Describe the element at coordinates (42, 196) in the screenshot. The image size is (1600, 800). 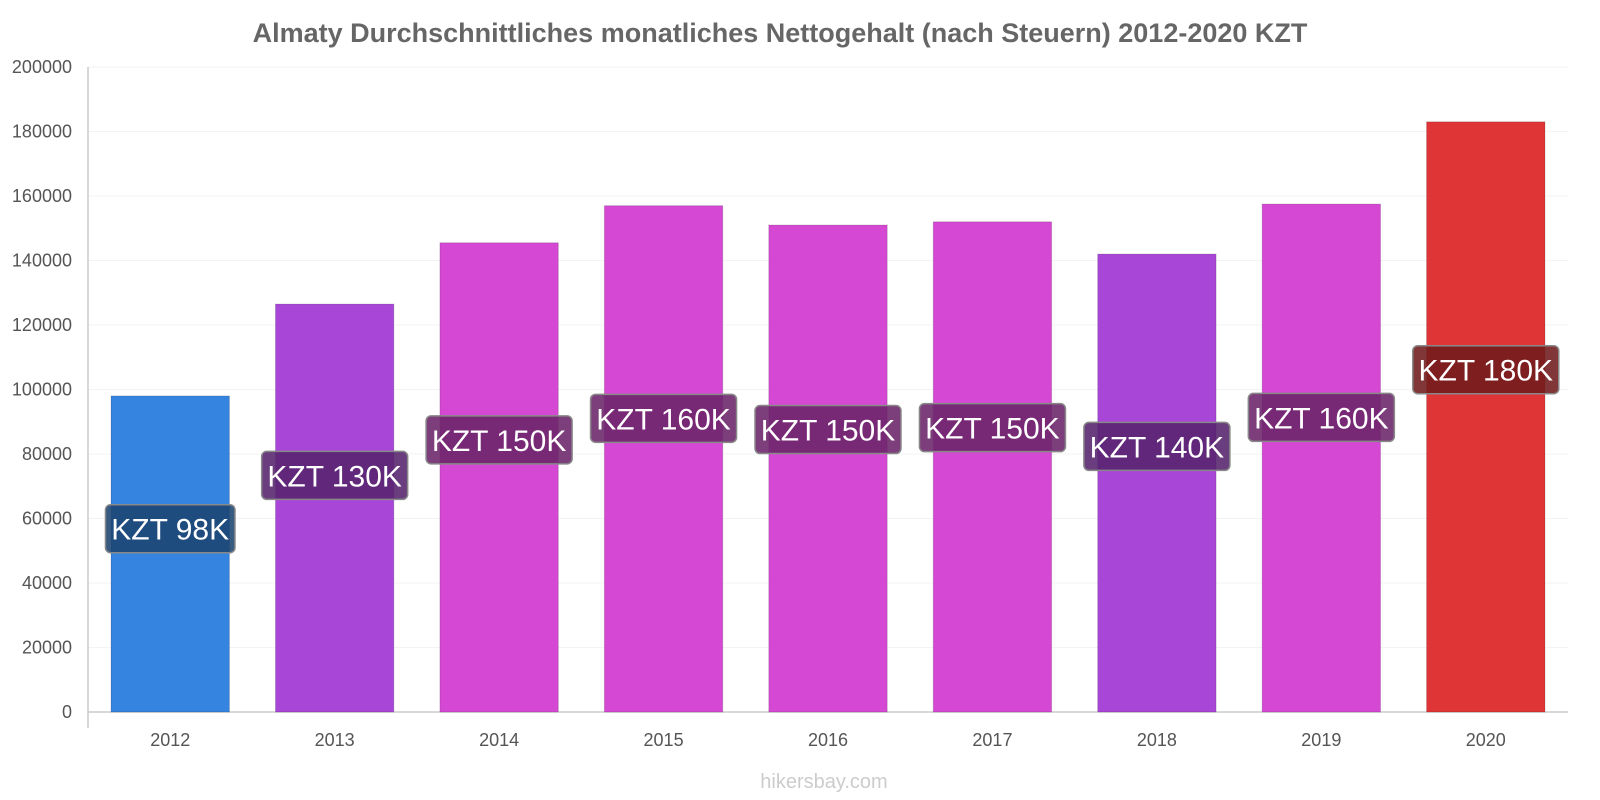
I see `y-tick-label: 160000` at that location.